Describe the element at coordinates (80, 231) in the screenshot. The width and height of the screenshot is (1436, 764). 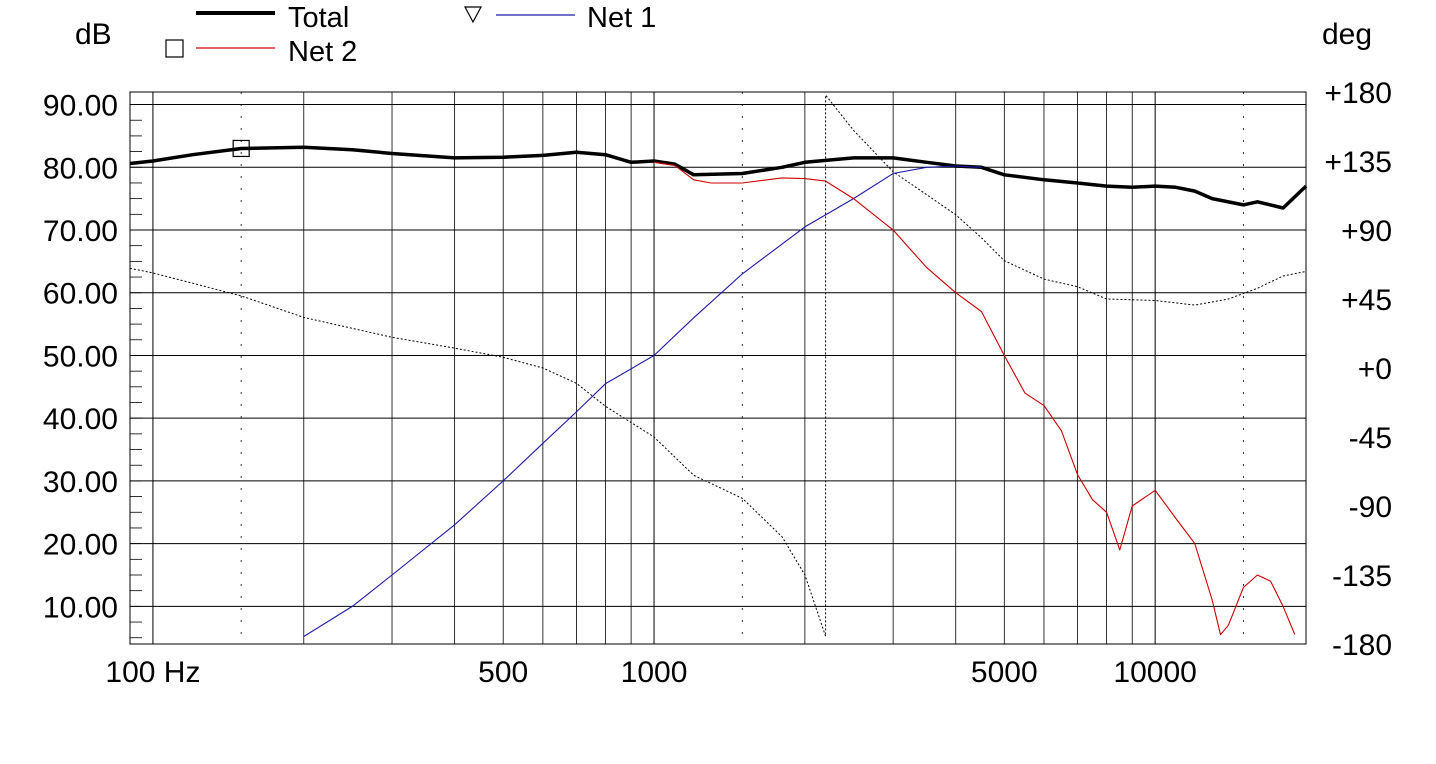
I see `y-left-tick-label: 70.00` at that location.